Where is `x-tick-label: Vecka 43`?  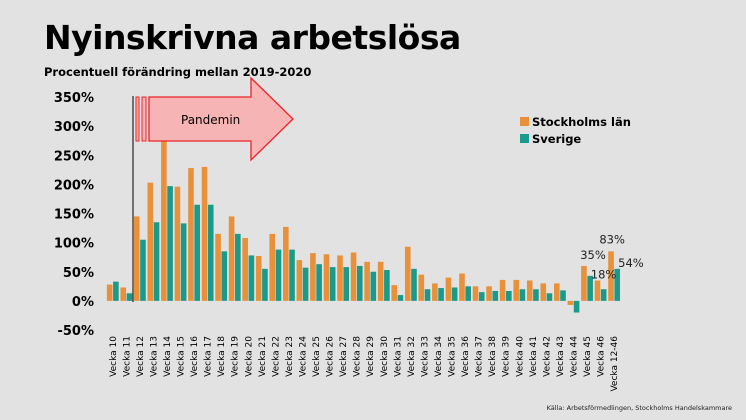 x-tick-label: Vecka 43 is located at coordinates (561, 356).